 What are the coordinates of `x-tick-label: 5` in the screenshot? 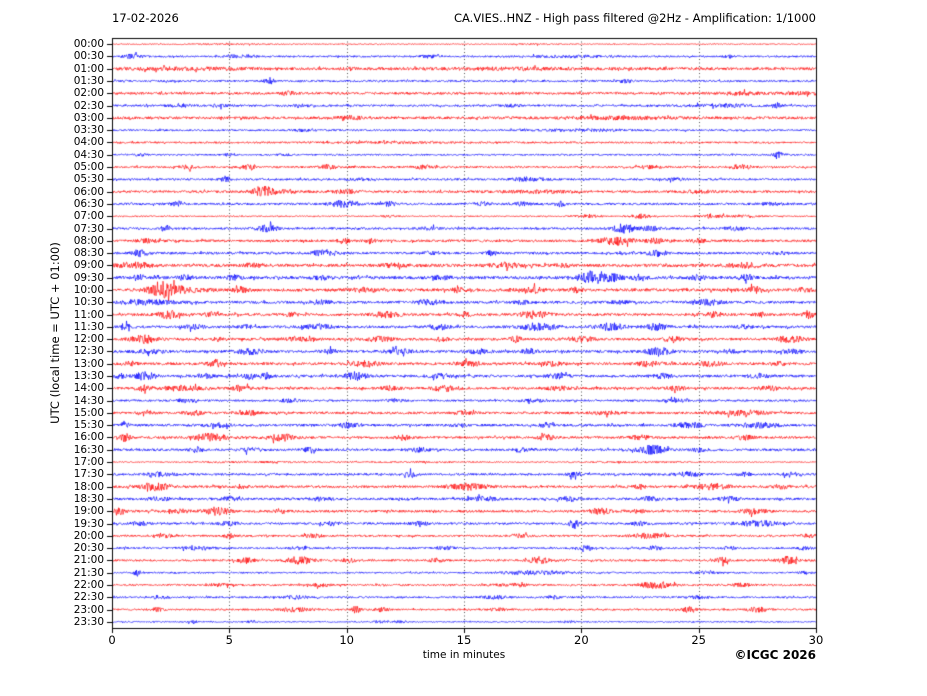 It's located at (229, 640).